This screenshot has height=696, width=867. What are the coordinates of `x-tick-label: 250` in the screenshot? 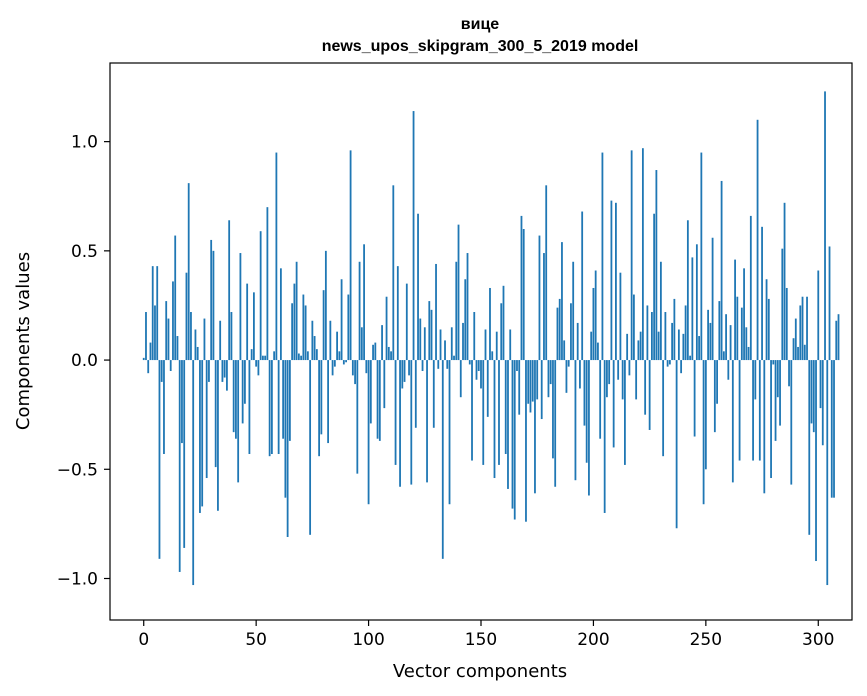 It's located at (706, 640).